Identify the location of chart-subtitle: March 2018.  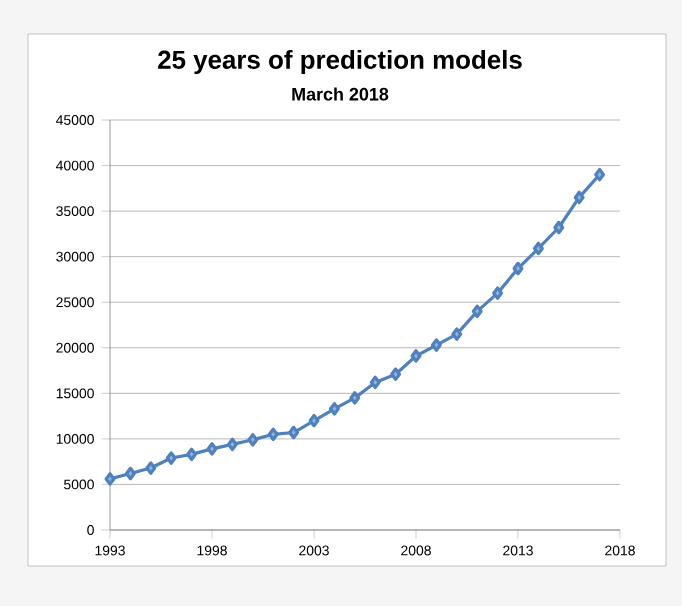
(340, 94).